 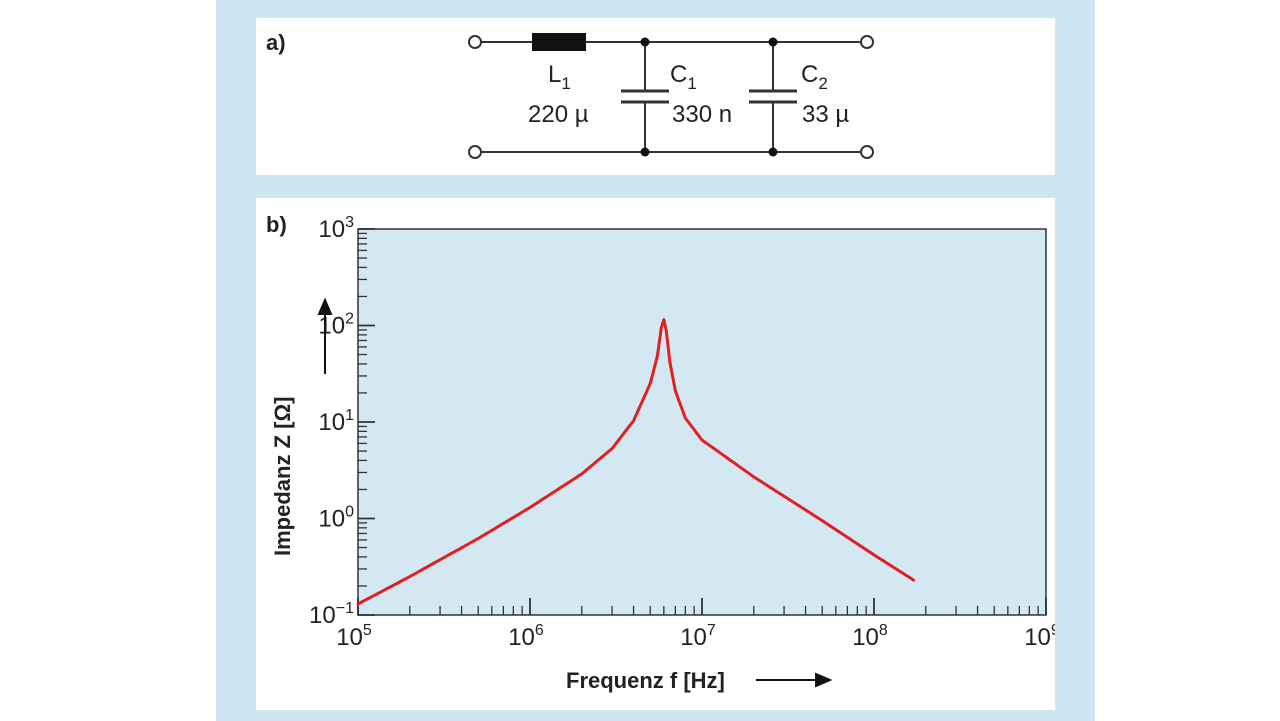 What do you see at coordinates (814, 77) in the screenshot?
I see `c2-label: C2` at bounding box center [814, 77].